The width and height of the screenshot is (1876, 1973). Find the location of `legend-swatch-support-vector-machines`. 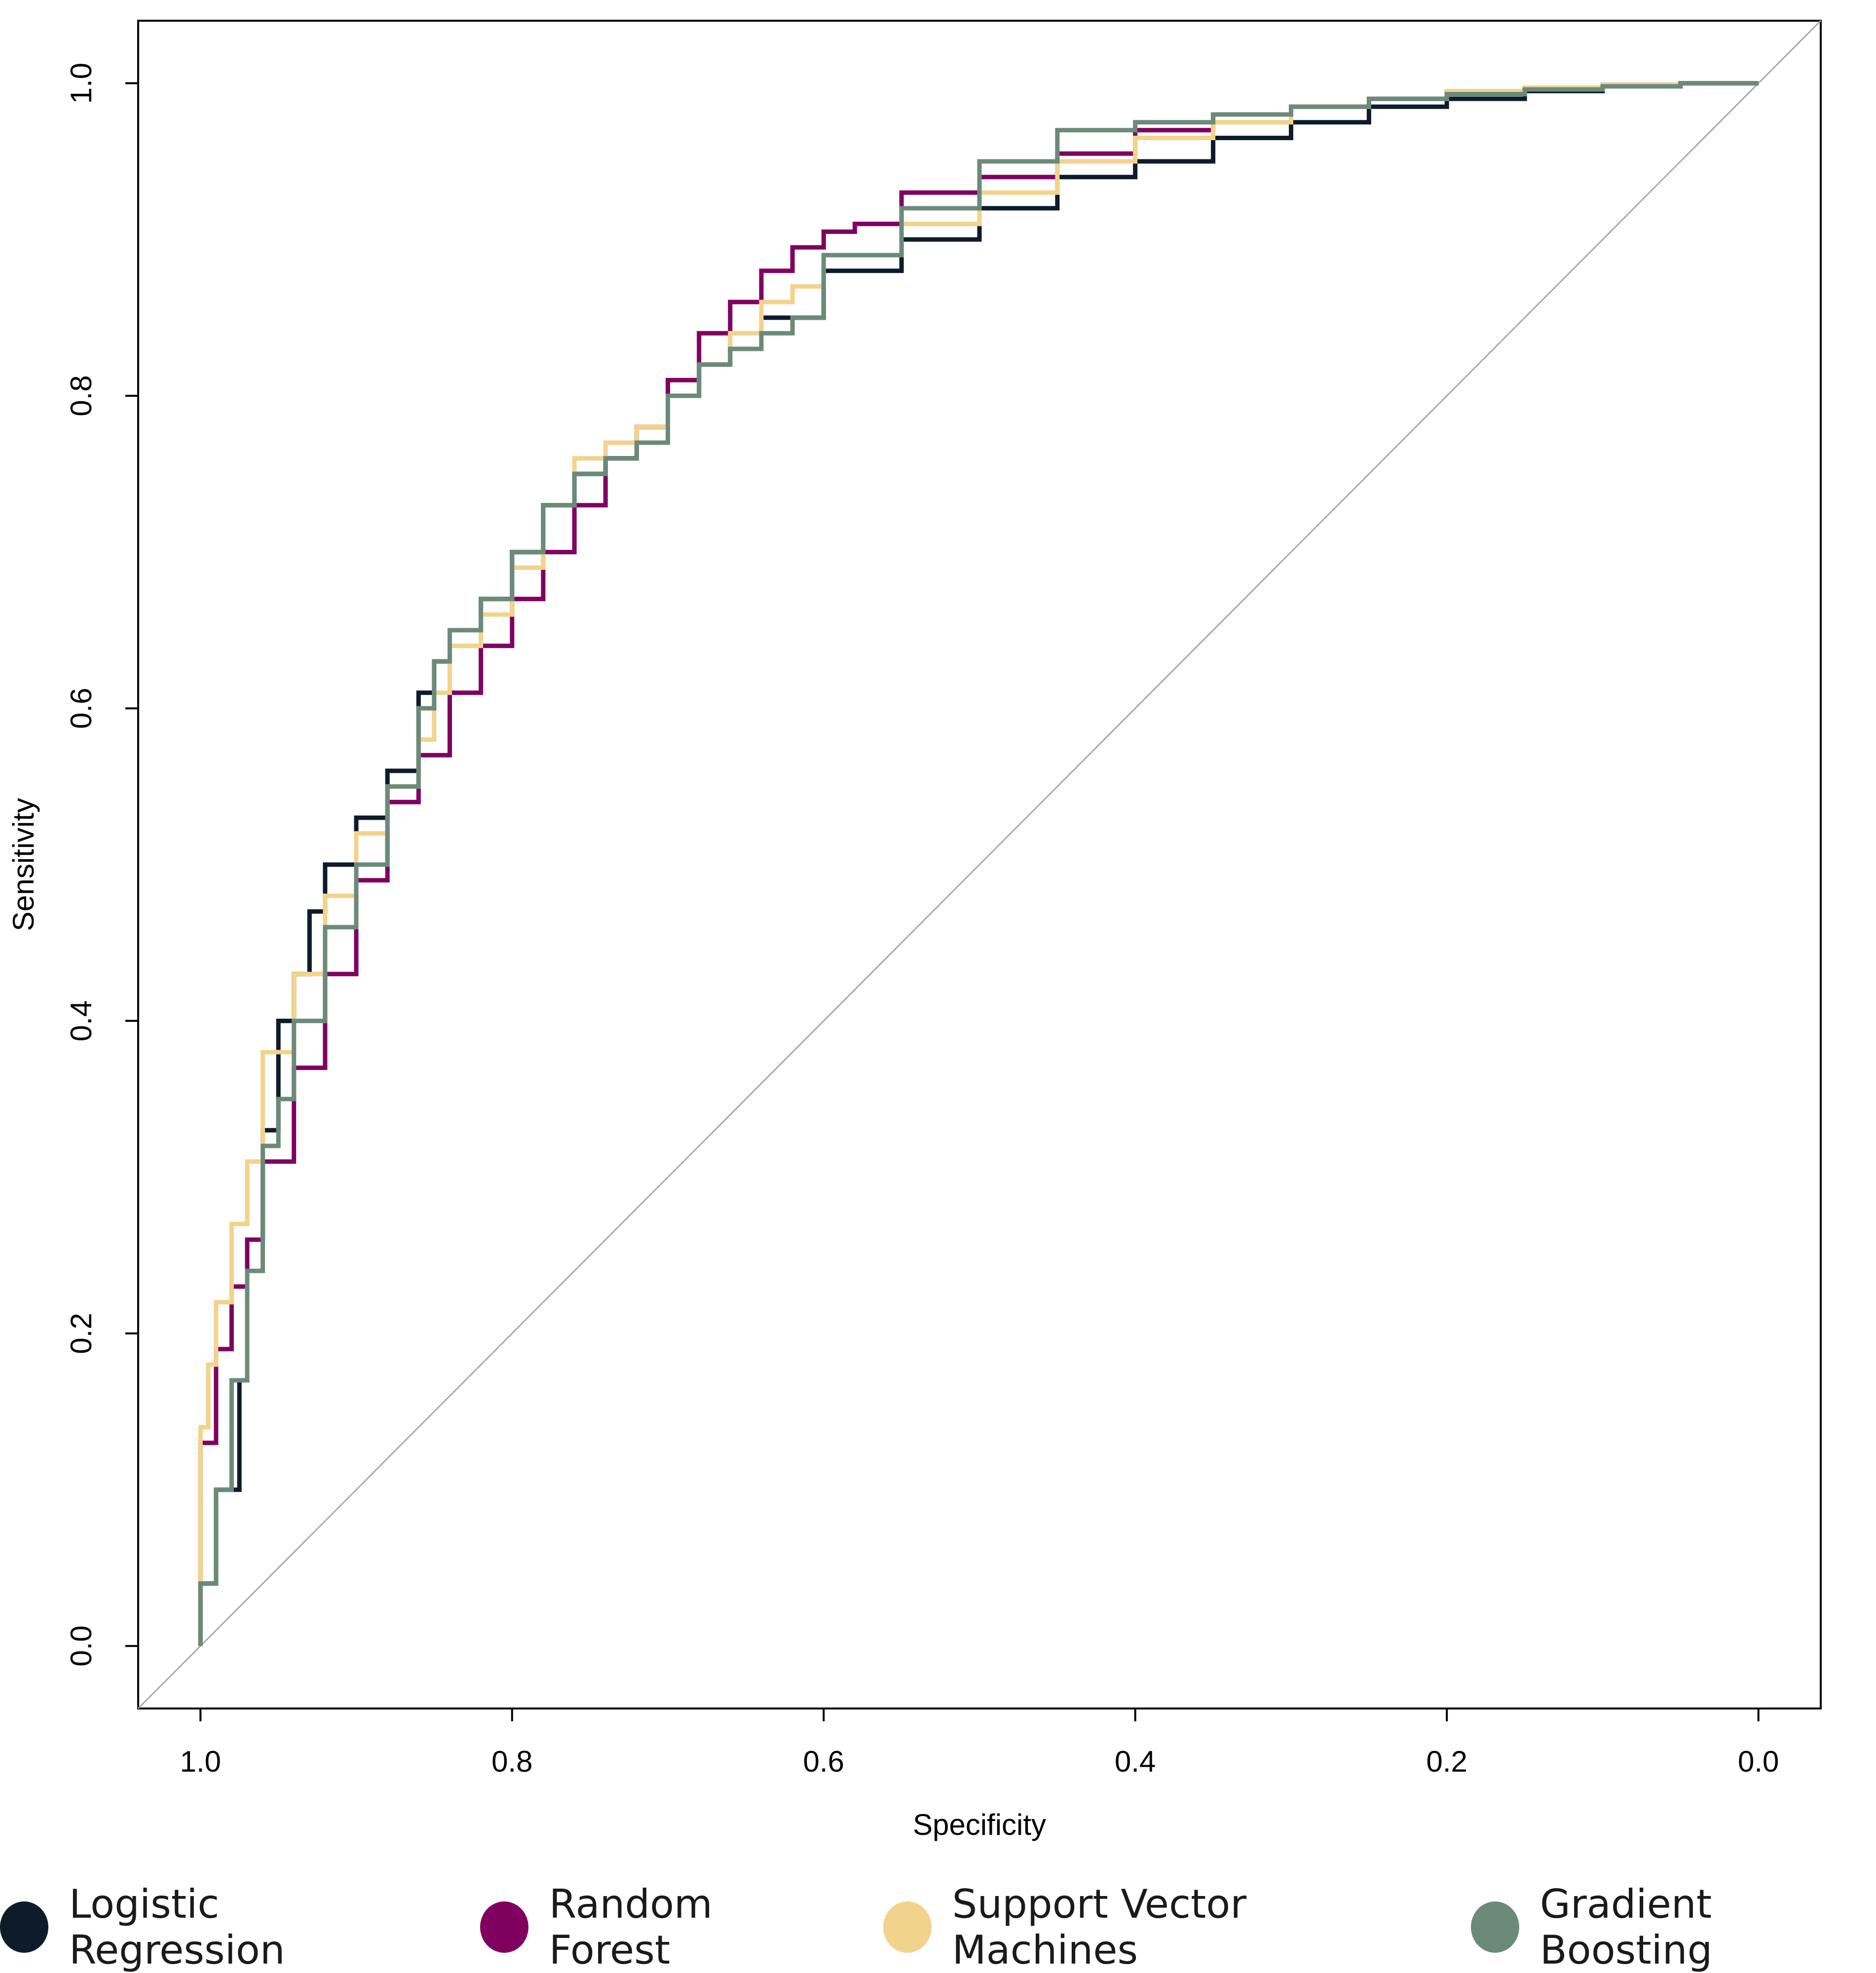

legend-swatch-support-vector-machines is located at coordinates (907, 1927).